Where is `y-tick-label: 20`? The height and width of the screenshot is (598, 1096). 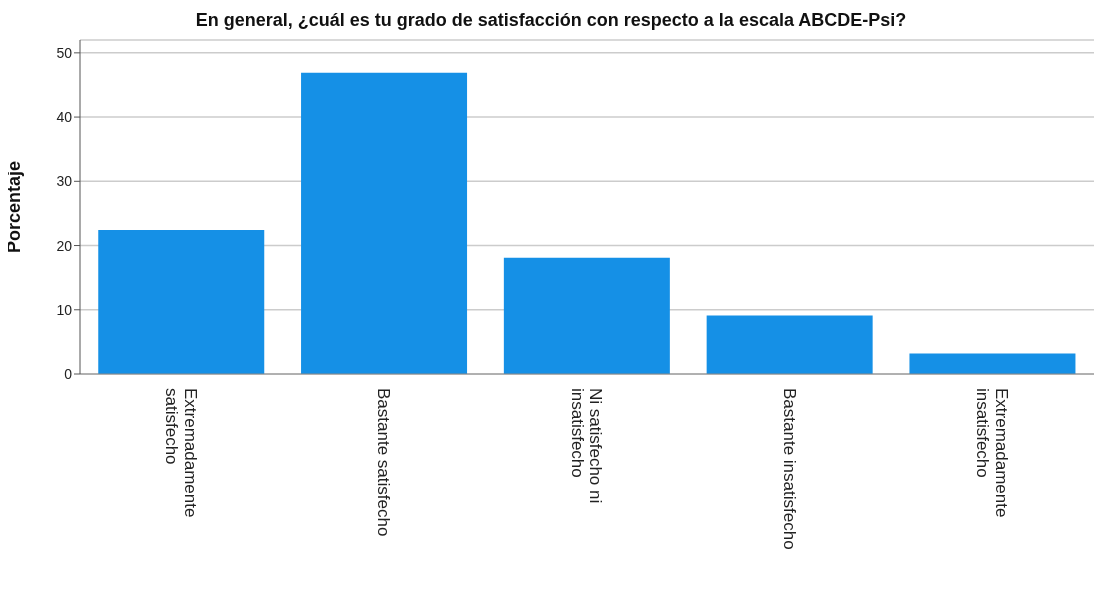
y-tick-label: 20 is located at coordinates (64, 245).